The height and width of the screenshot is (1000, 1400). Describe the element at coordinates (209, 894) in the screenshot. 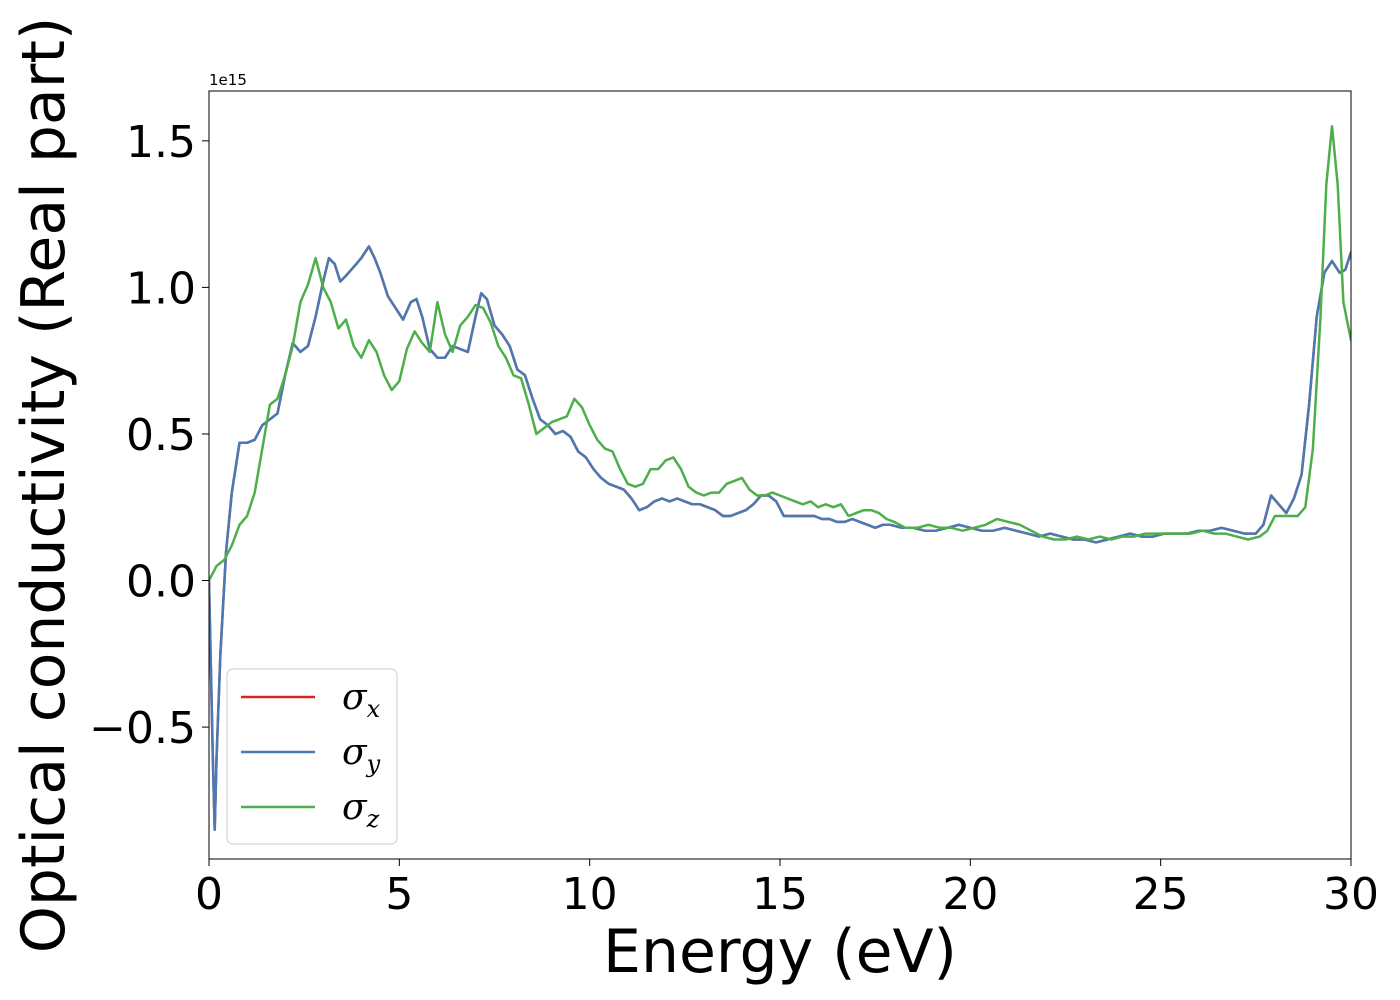

I see `x-tick-label: 0` at that location.